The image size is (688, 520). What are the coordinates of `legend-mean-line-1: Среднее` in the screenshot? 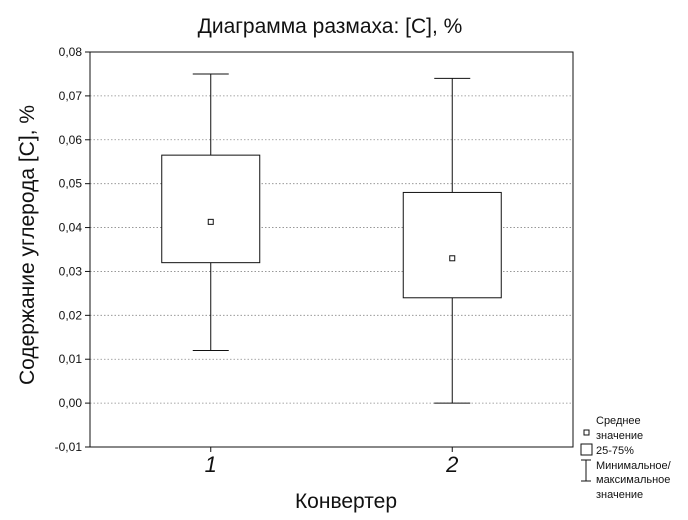 It's located at (618, 421).